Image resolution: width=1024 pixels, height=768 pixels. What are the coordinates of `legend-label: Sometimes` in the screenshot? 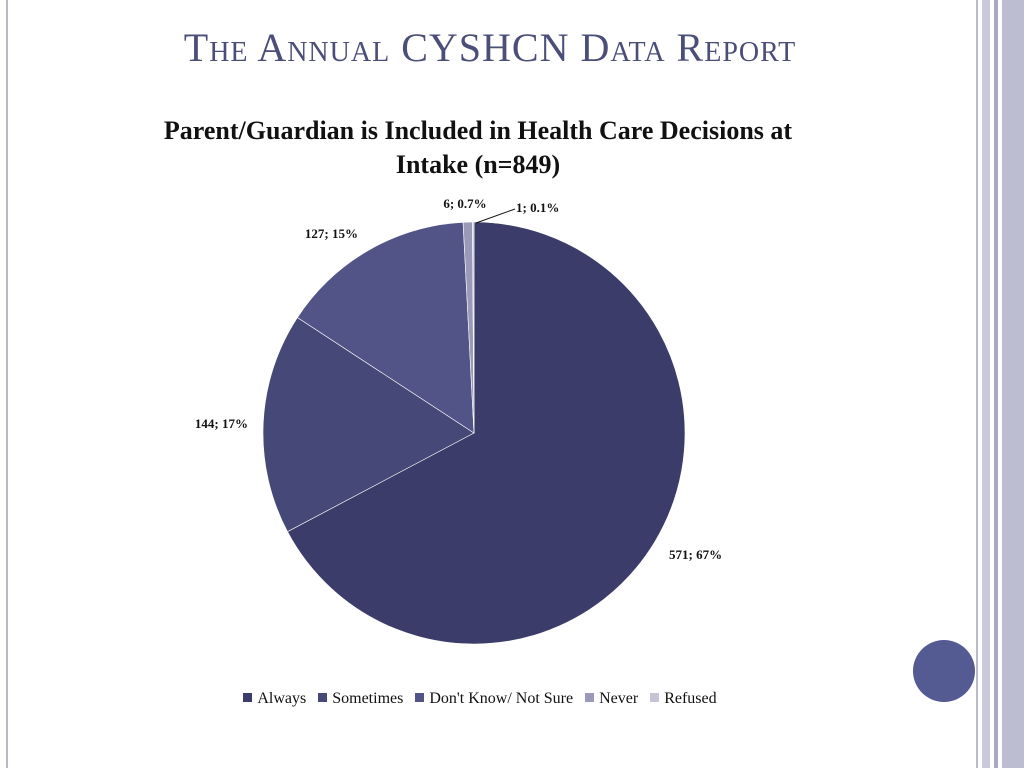 It's located at (368, 698).